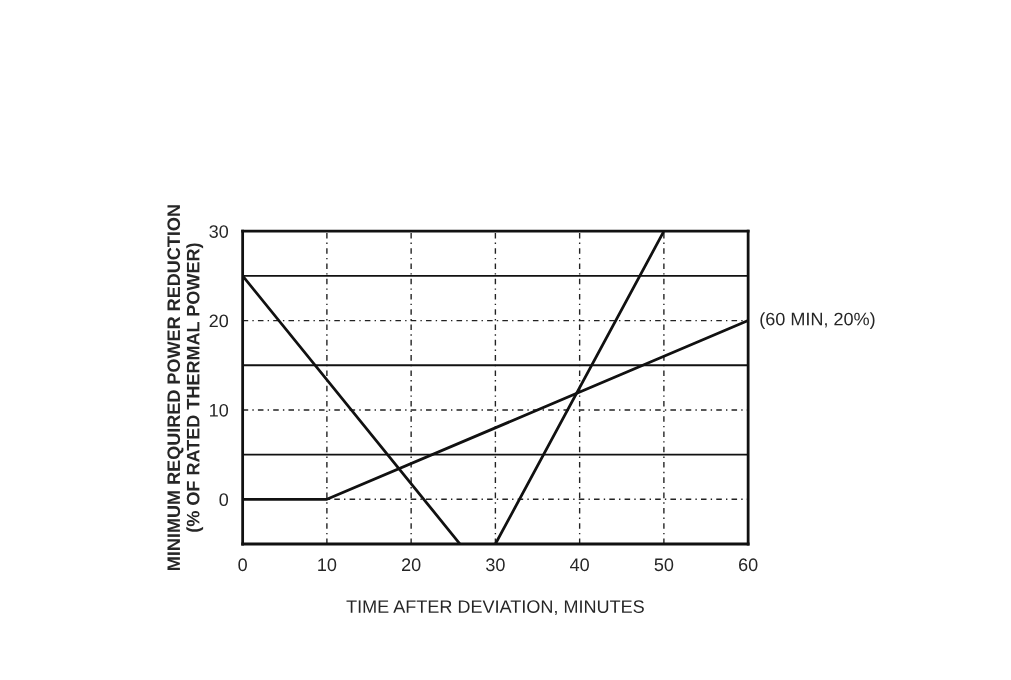 The width and height of the screenshot is (1011, 680). Describe the element at coordinates (664, 565) in the screenshot. I see `x-tick-label: 50` at that location.